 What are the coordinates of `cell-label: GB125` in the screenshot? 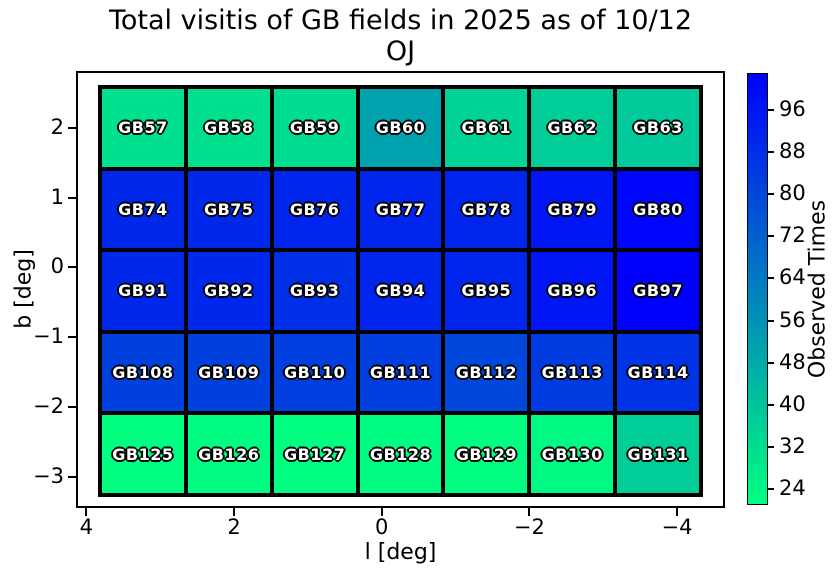 It's located at (143, 454).